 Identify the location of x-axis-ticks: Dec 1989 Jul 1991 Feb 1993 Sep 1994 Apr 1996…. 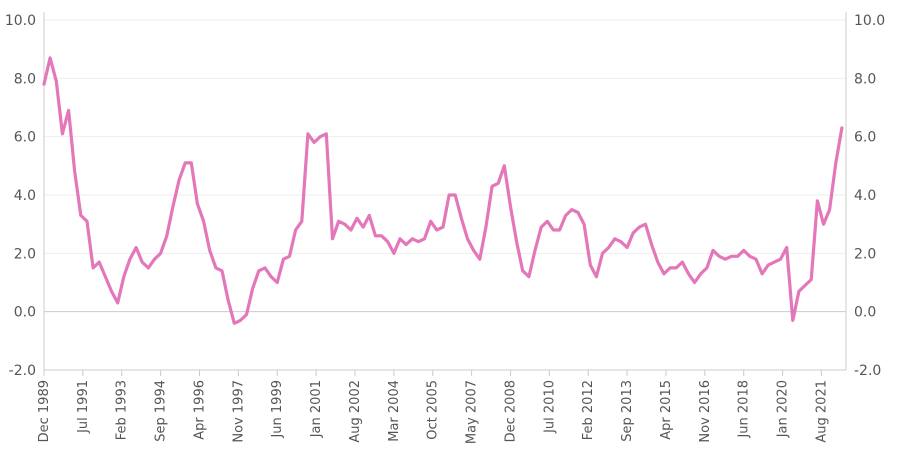
(433, 407).